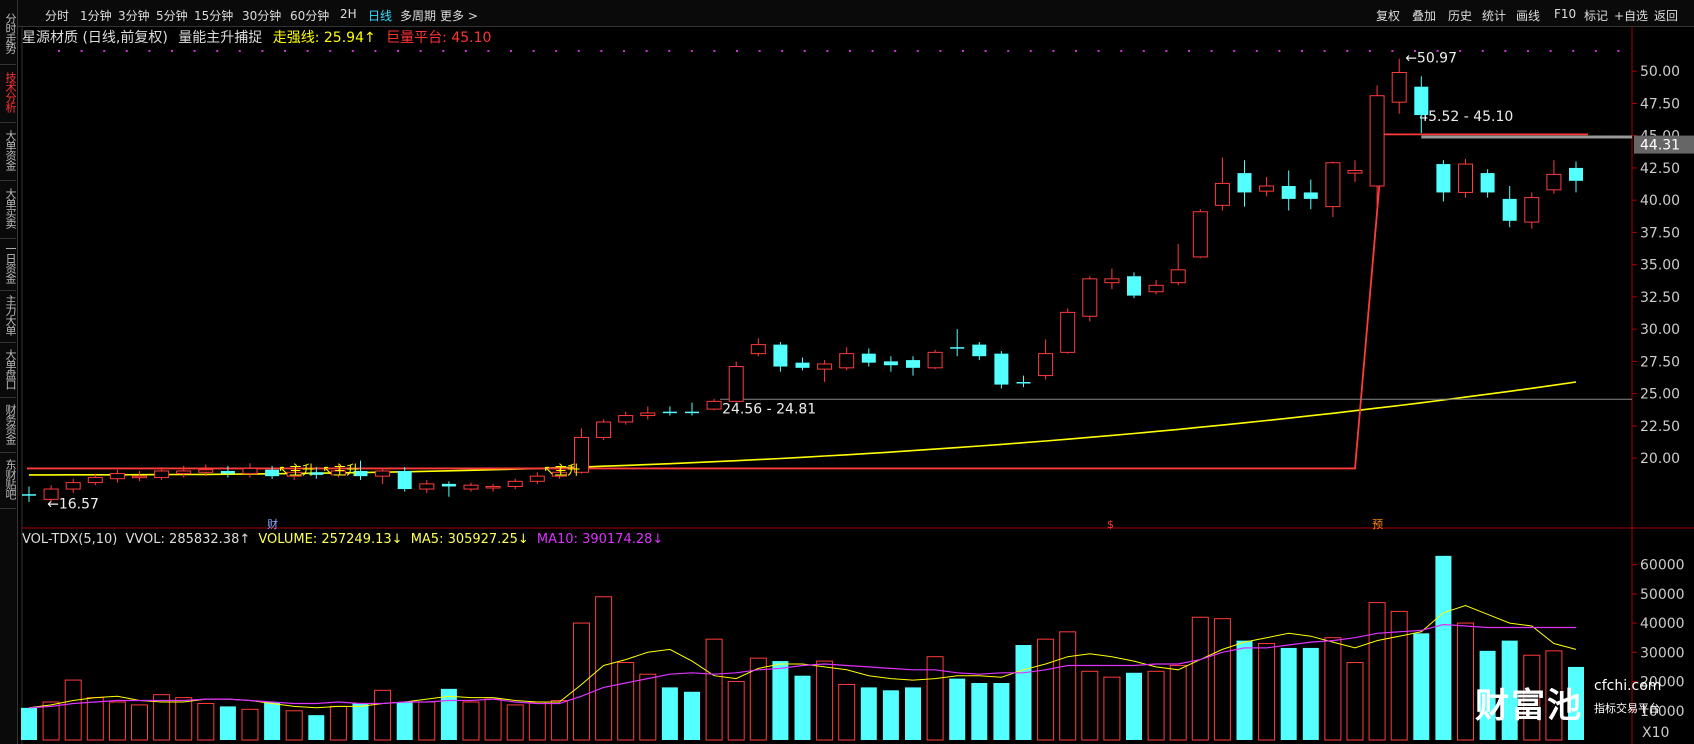  Describe the element at coordinates (8, 424) in the screenshot. I see `sidebar-tab-7: 财务资金` at that location.